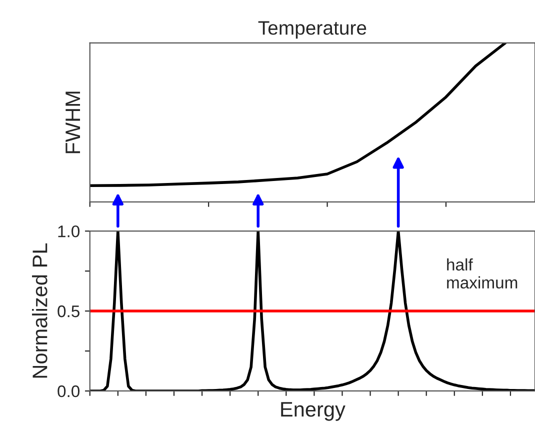 This screenshot has height=423, width=535. What do you see at coordinates (69, 311) in the screenshot?
I see `y-tick-label: 0.5` at bounding box center [69, 311].